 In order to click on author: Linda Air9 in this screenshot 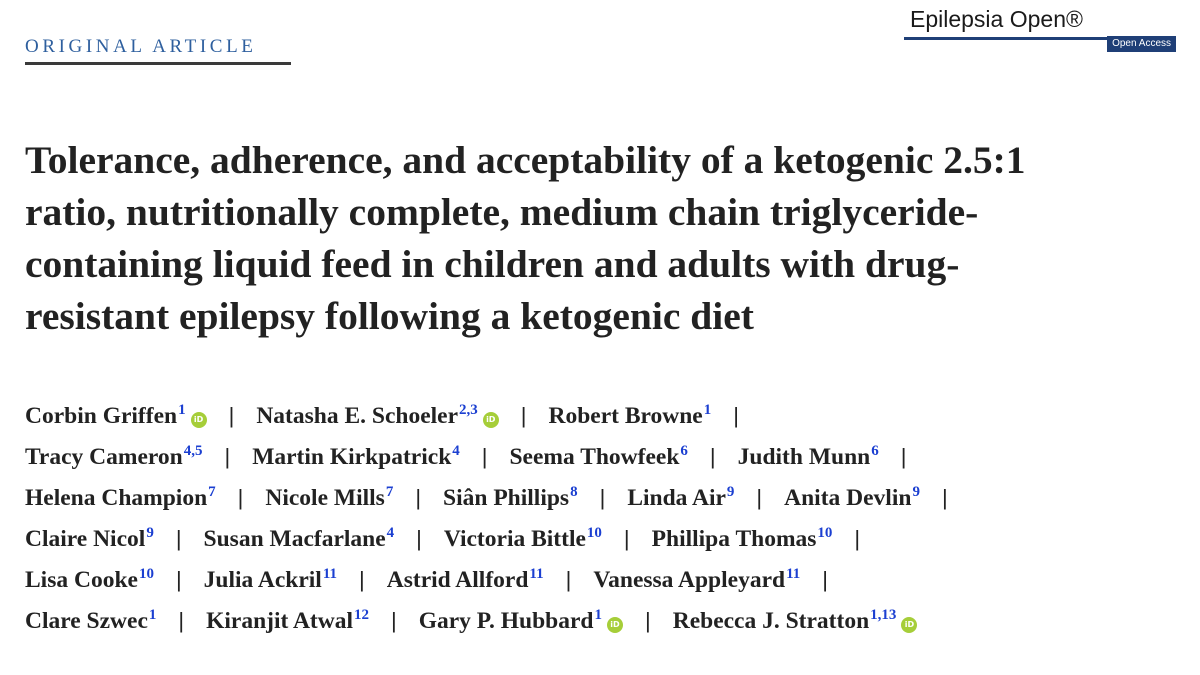, I will do `click(680, 495)`.